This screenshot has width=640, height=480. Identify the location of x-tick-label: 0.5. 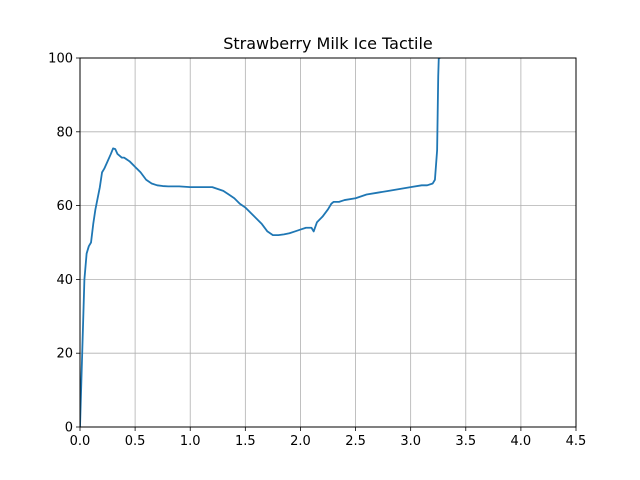
(135, 441).